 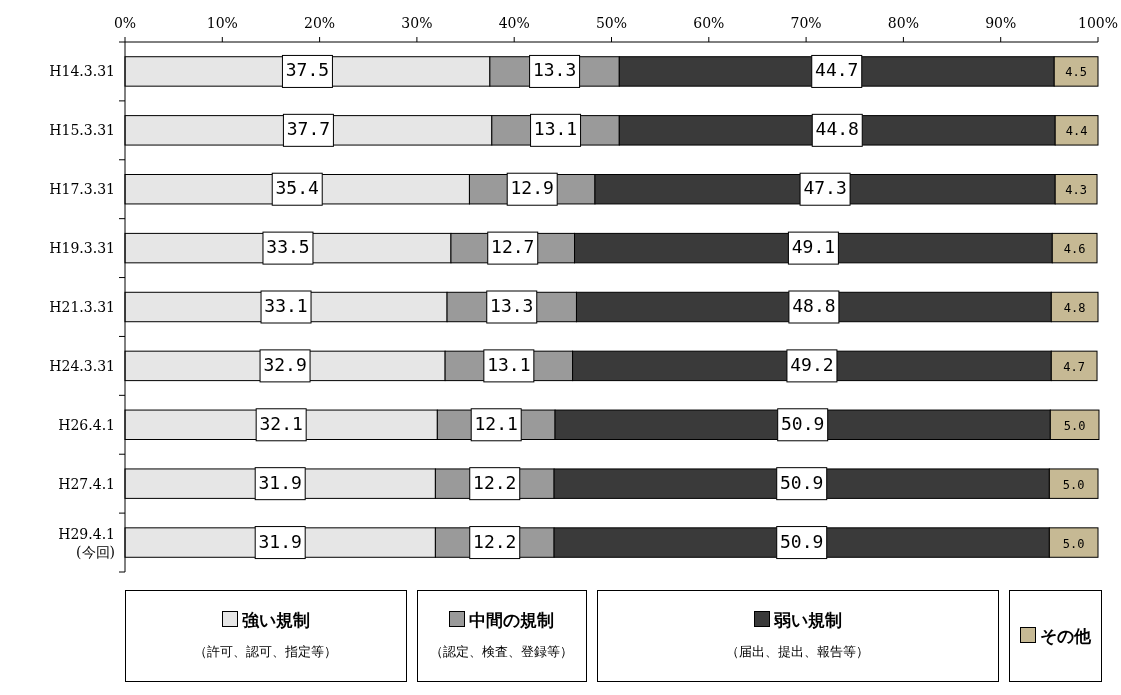 What do you see at coordinates (307, 70) in the screenshot?
I see `data-label: 37.5` at bounding box center [307, 70].